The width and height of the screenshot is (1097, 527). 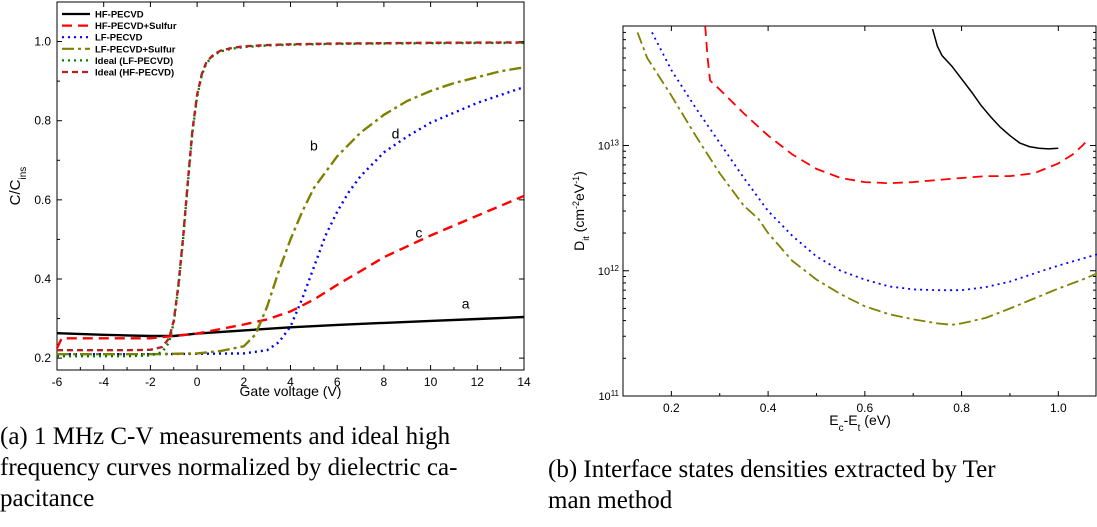 What do you see at coordinates (859, 423) in the screenshot?
I see `x-axis-label-b: Ec-Et (eV)` at bounding box center [859, 423].